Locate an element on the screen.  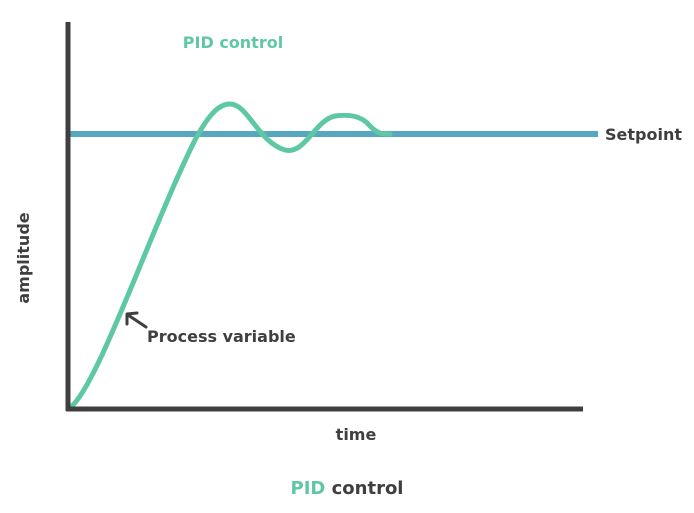
process-variable-arrow is located at coordinates (136, 320).